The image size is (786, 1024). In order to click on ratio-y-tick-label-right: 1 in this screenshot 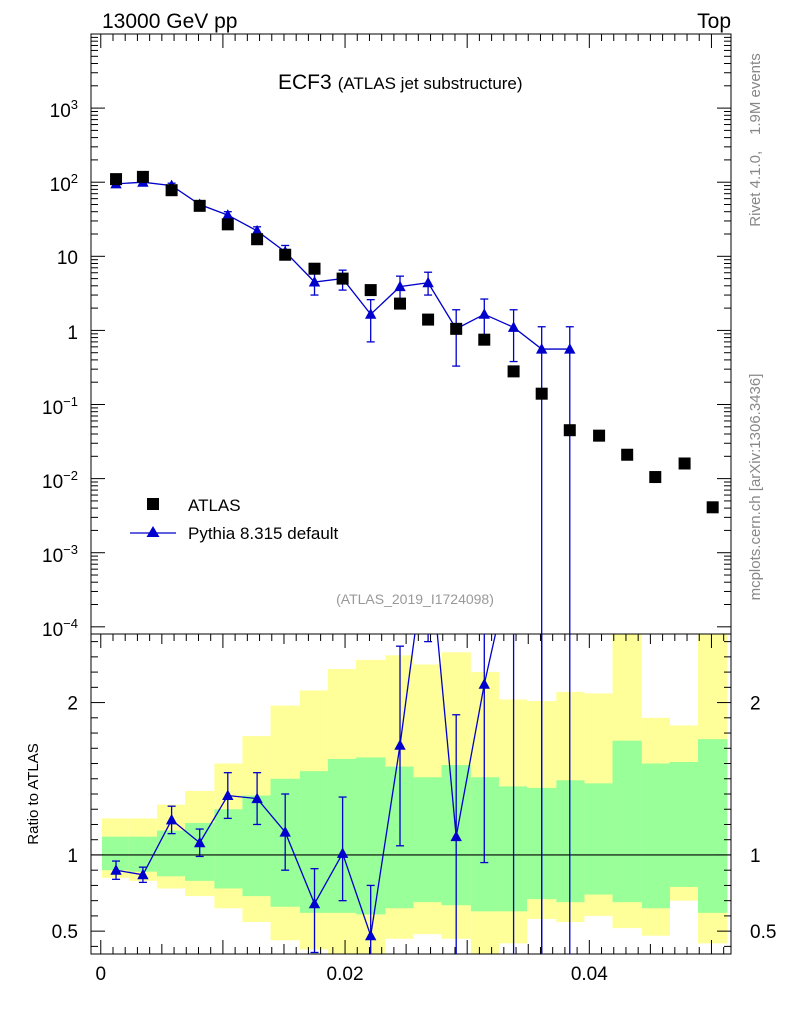, I will do `click(755, 856)`.